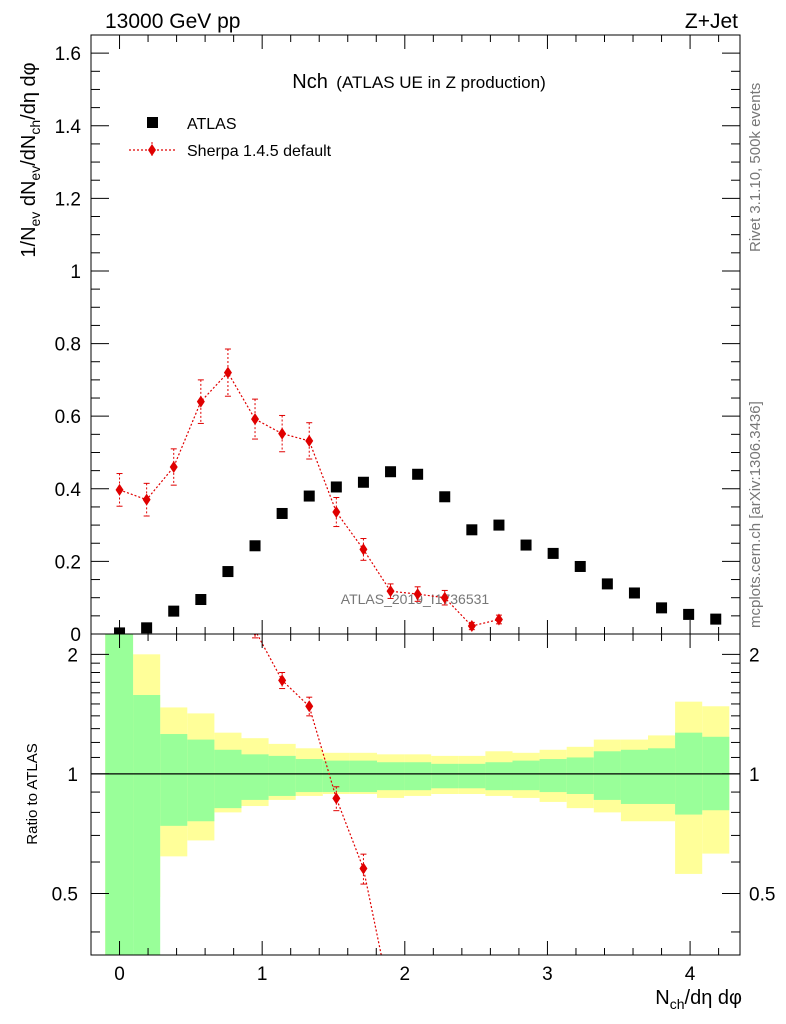 Image resolution: width=786 pixels, height=1024 pixels. I want to click on energy-label: 13000 GeV pp, so click(172, 21).